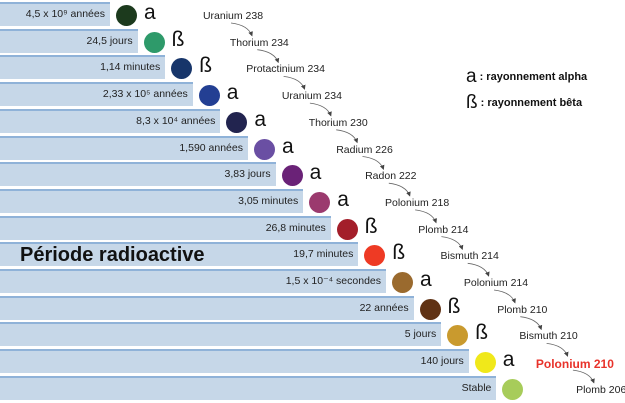 The width and height of the screenshot is (625, 403). What do you see at coordinates (417, 202) in the screenshot?
I see `element-name: Polonium 218` at bounding box center [417, 202].